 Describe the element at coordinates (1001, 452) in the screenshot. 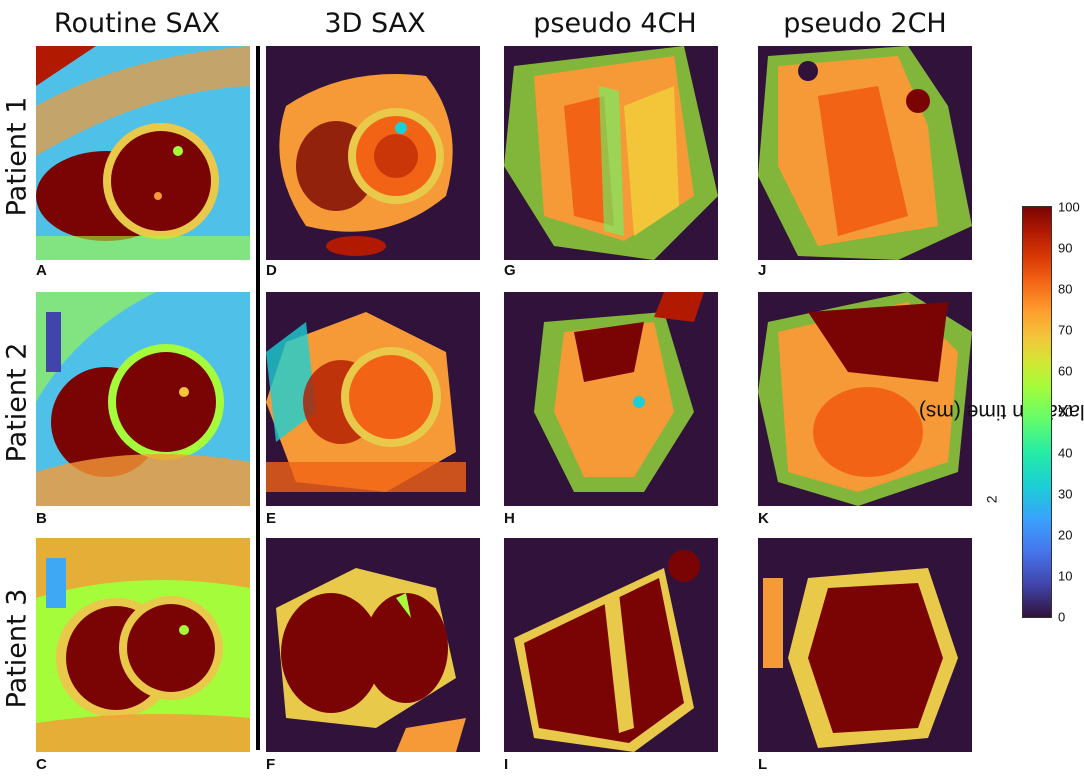

I see `colorbar-label: T2 relaxation time (ms)` at that location.